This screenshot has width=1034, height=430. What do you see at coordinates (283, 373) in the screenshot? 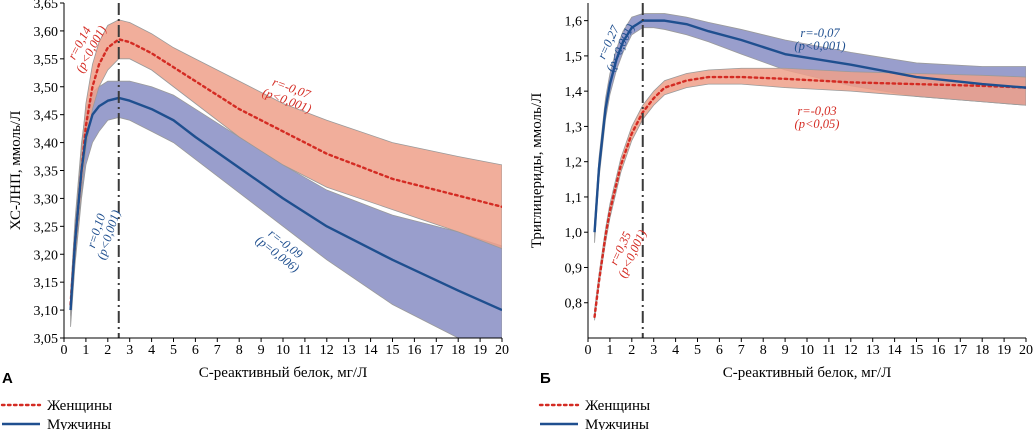
I see `x-axis-label-a: С-реактивный белок, мг/Л` at bounding box center [283, 373].